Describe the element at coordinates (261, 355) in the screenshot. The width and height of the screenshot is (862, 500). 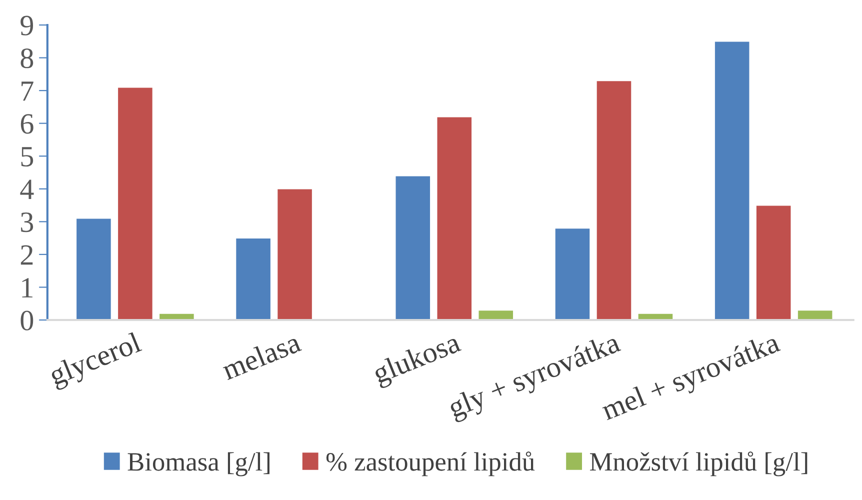
I see `x-tick-label: melasa` at that location.